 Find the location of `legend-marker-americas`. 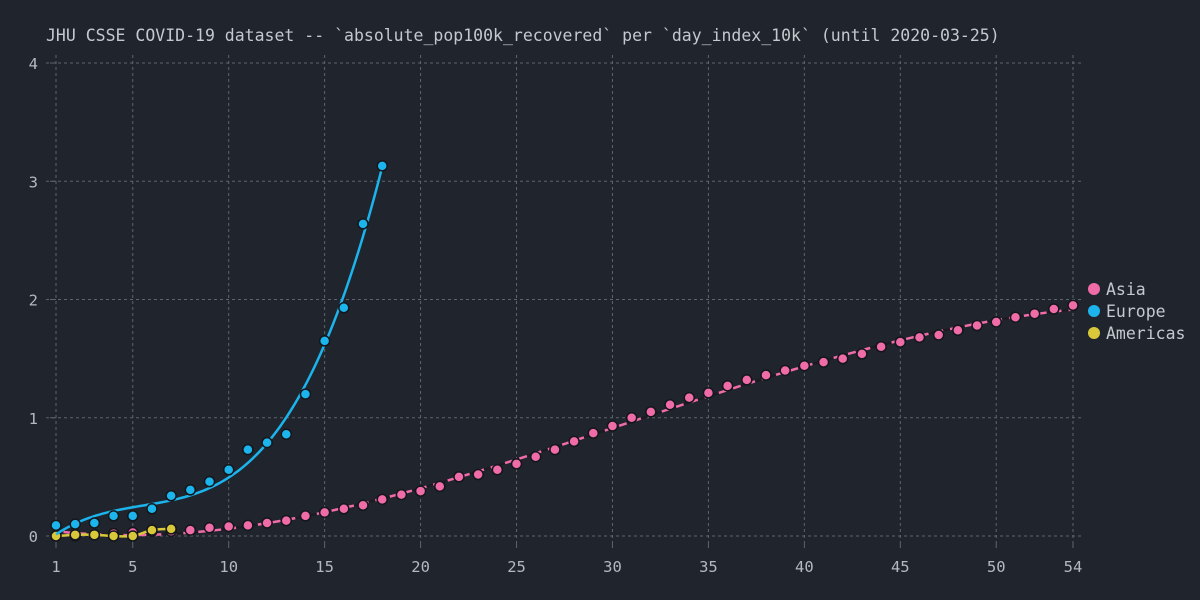

legend-marker-americas is located at coordinates (1094, 333).